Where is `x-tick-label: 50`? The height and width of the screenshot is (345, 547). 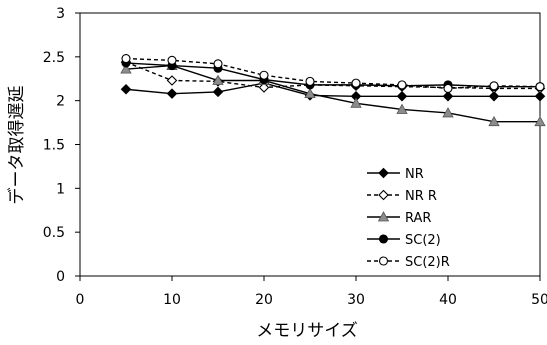 x-tick-label: 50 is located at coordinates (539, 300).